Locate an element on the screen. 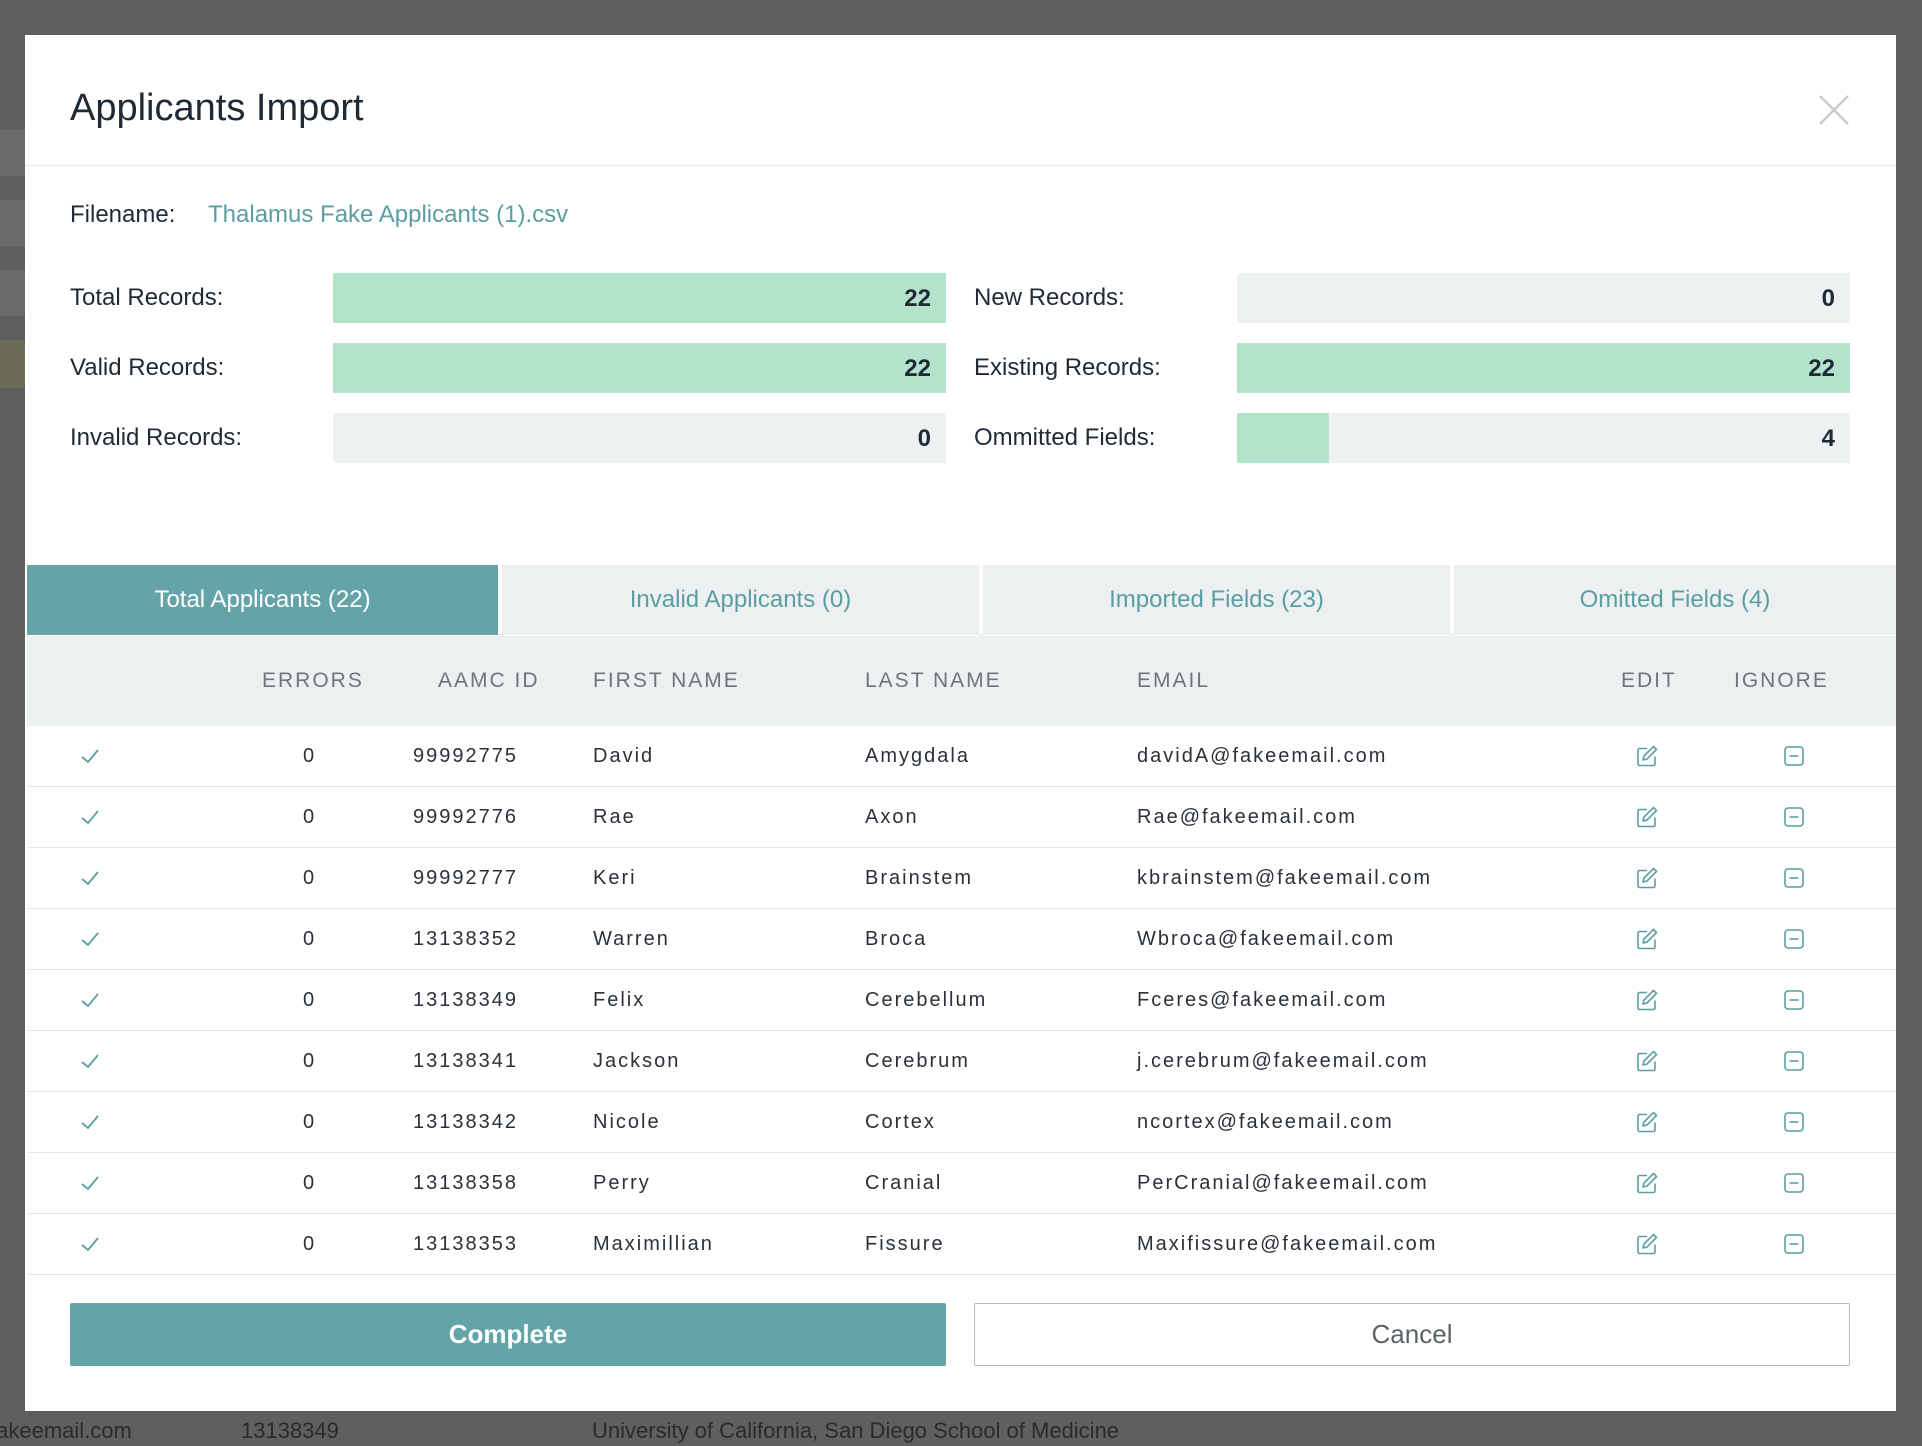 Image resolution: width=1922 pixels, height=1446 pixels. cell-last-name: Cerebrum is located at coordinates (917, 1061).